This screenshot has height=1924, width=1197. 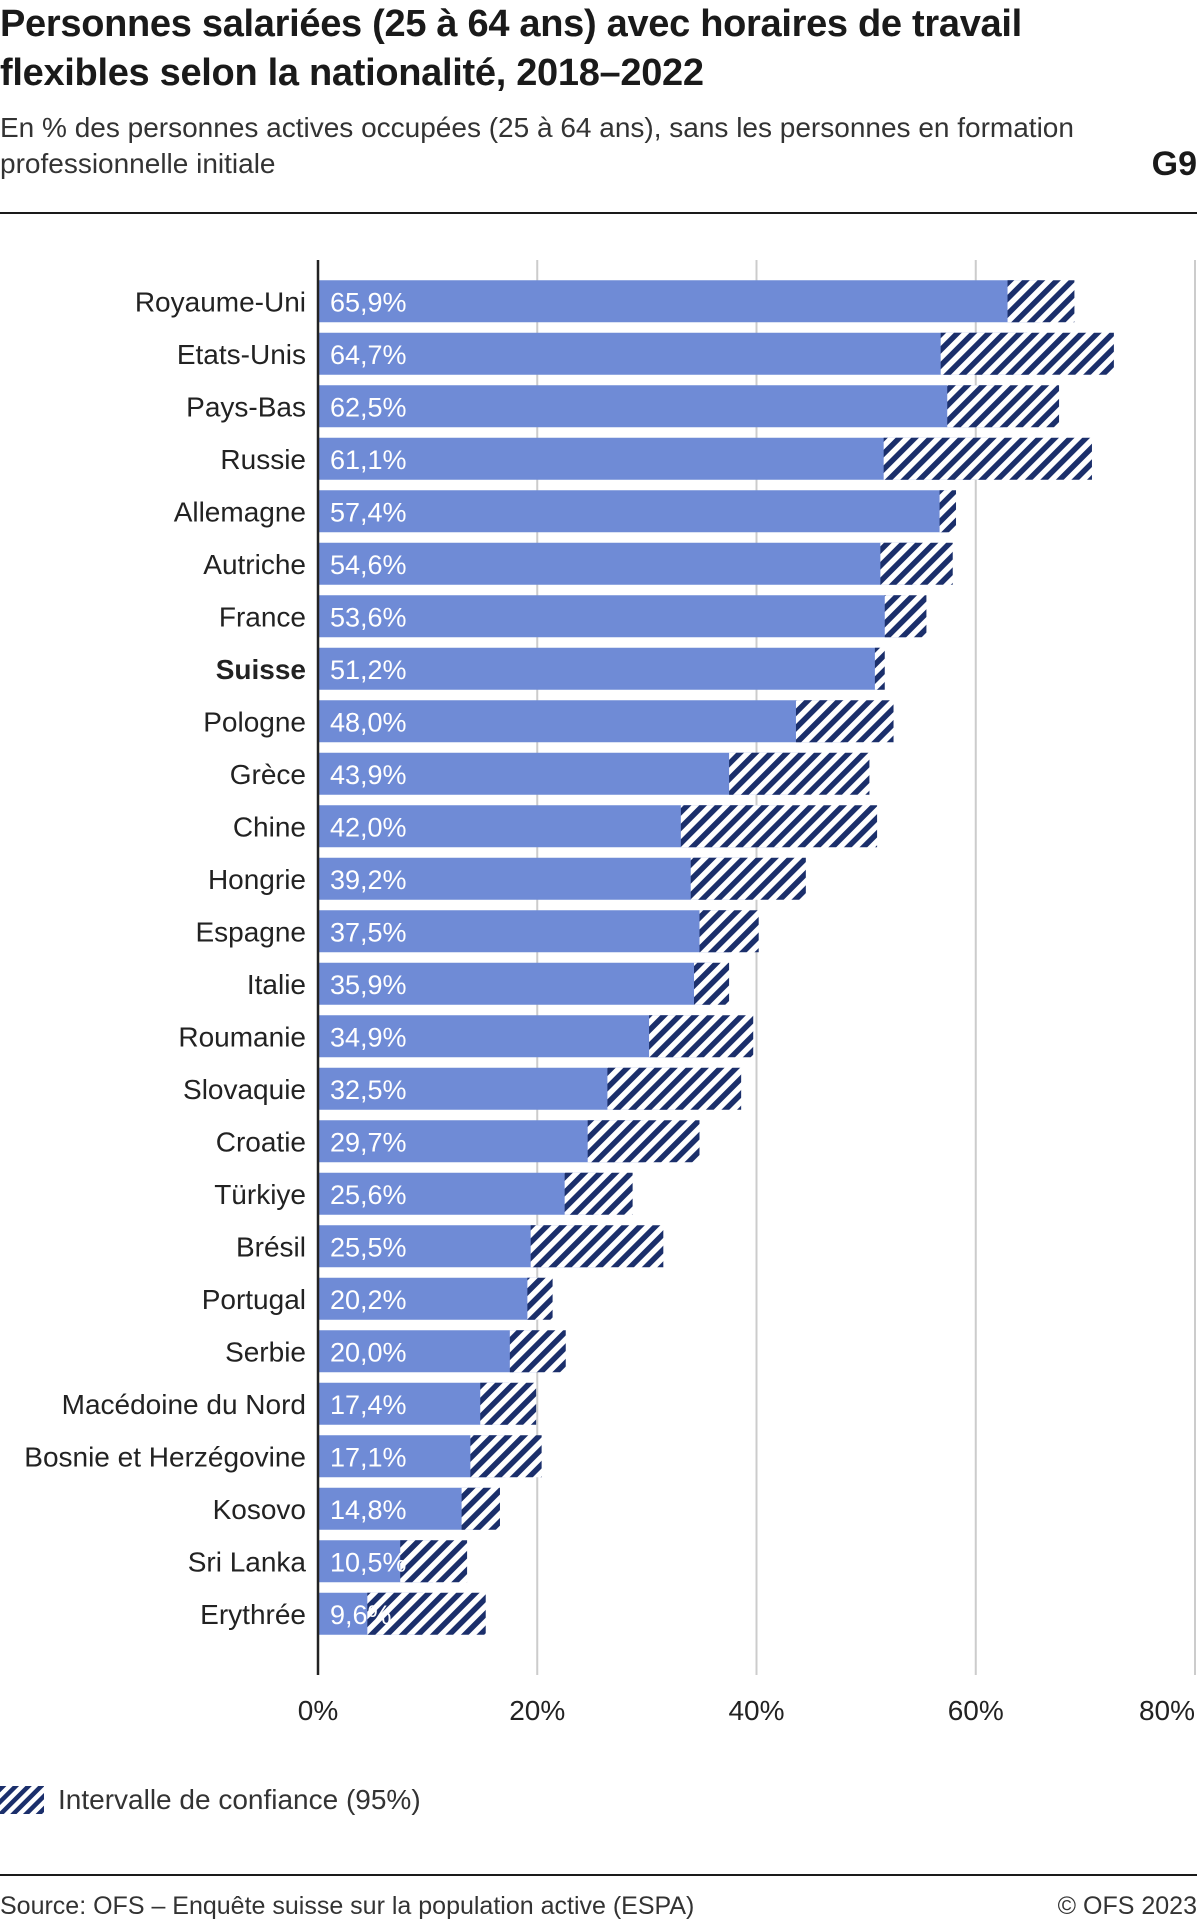 What do you see at coordinates (368, 1037) in the screenshot?
I see `data-label: 34,9%` at bounding box center [368, 1037].